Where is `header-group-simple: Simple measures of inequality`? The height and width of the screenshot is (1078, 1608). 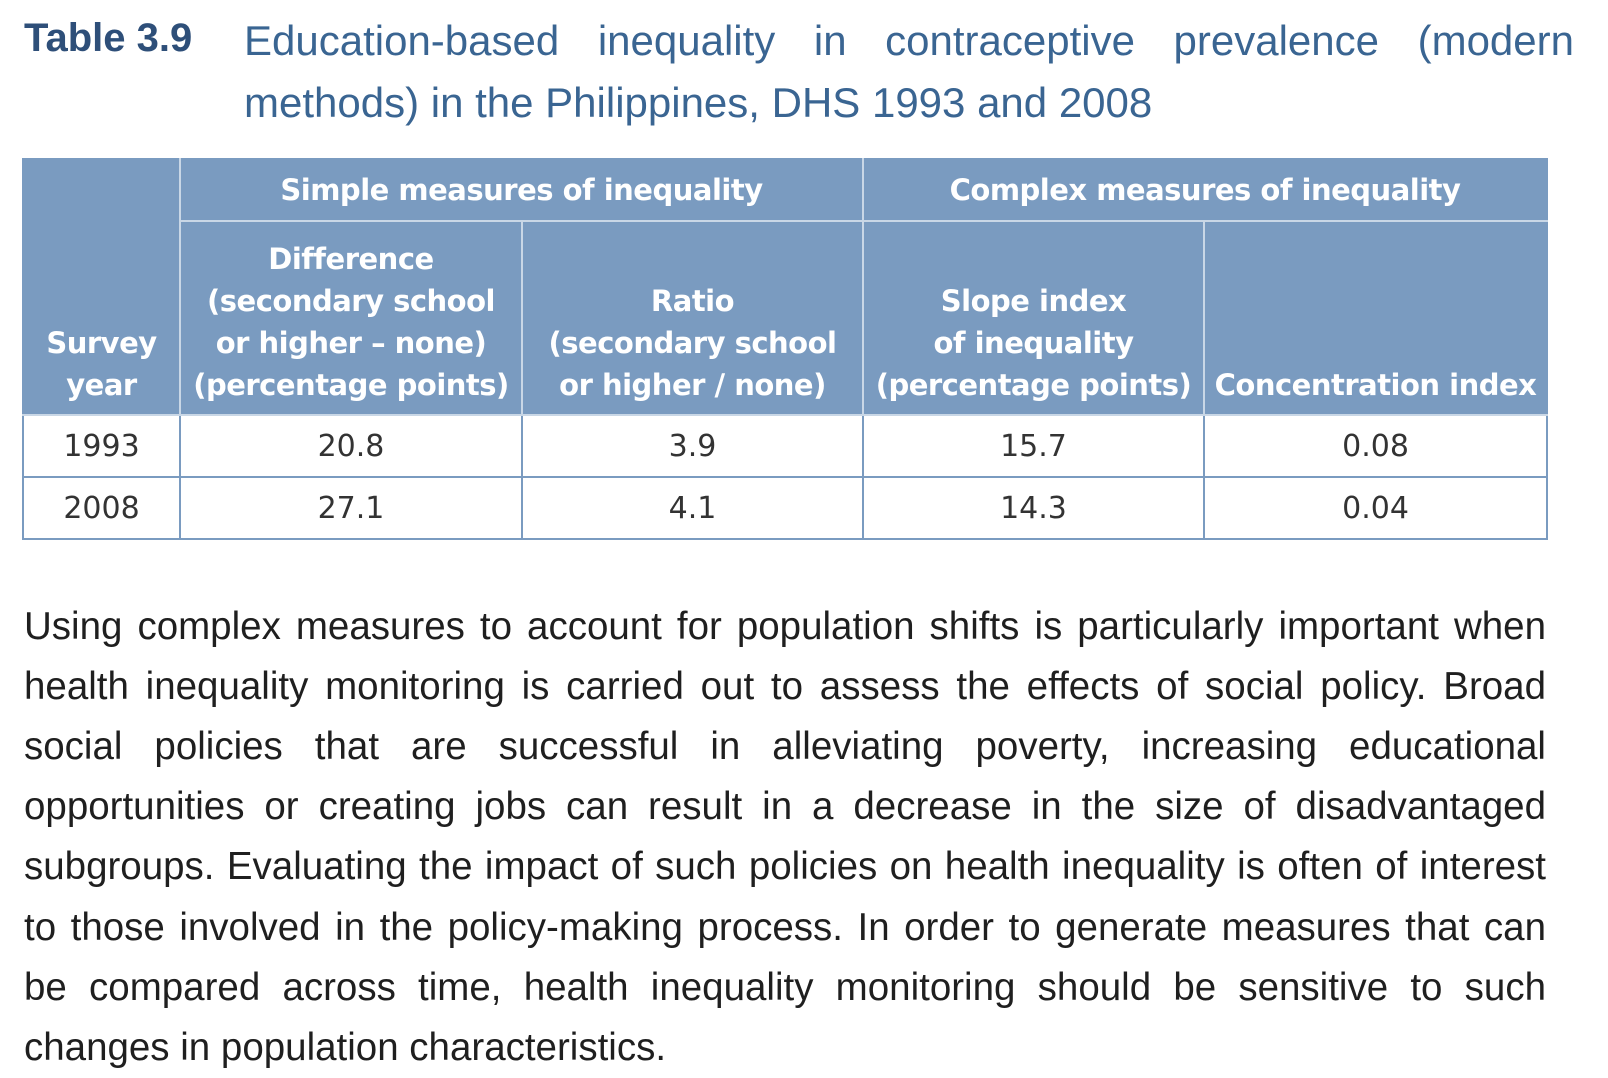
header-group-simple: Simple measures of inequality is located at coordinates (521, 190).